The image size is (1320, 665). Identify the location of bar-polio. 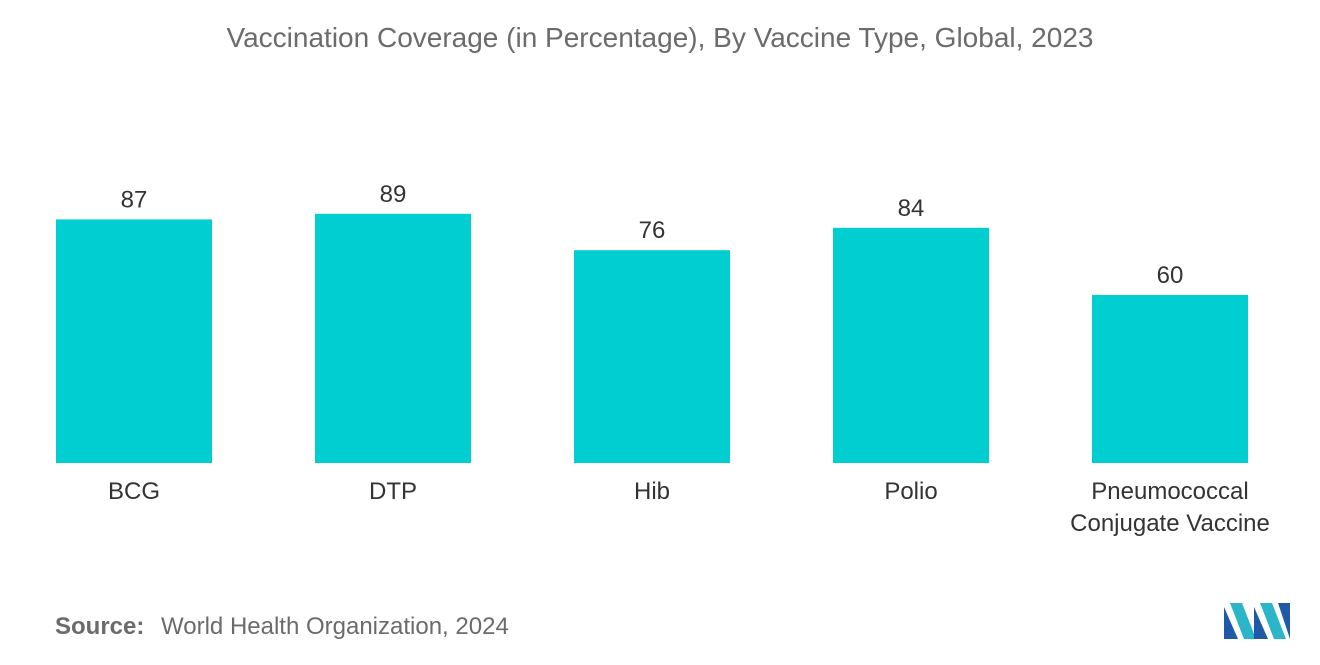
(911, 345).